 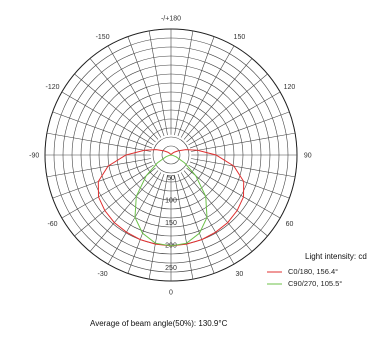 What do you see at coordinates (171, 19) in the screenshot?
I see `angle-tick-label: -/+180` at bounding box center [171, 19].